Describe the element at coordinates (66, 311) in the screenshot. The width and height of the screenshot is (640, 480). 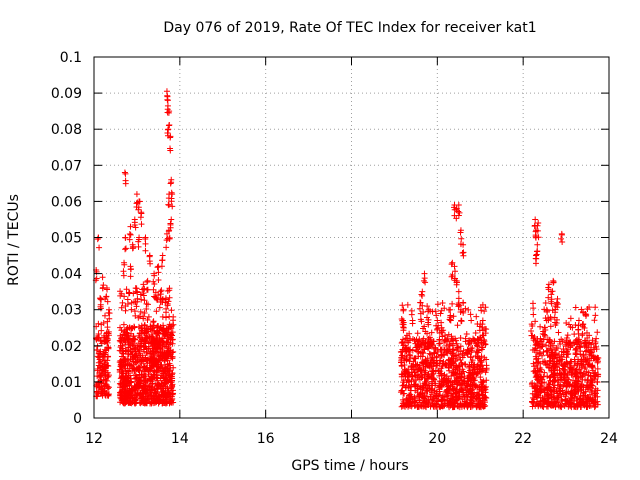
I see `y-tick-label: 0.03` at that location.